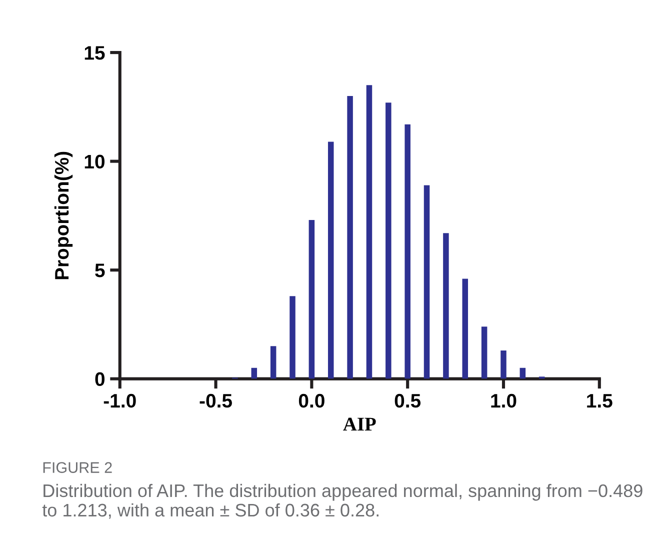 This screenshot has width=648, height=553. Describe the element at coordinates (120, 401) in the screenshot. I see `x-tick-label: -1.0` at that location.